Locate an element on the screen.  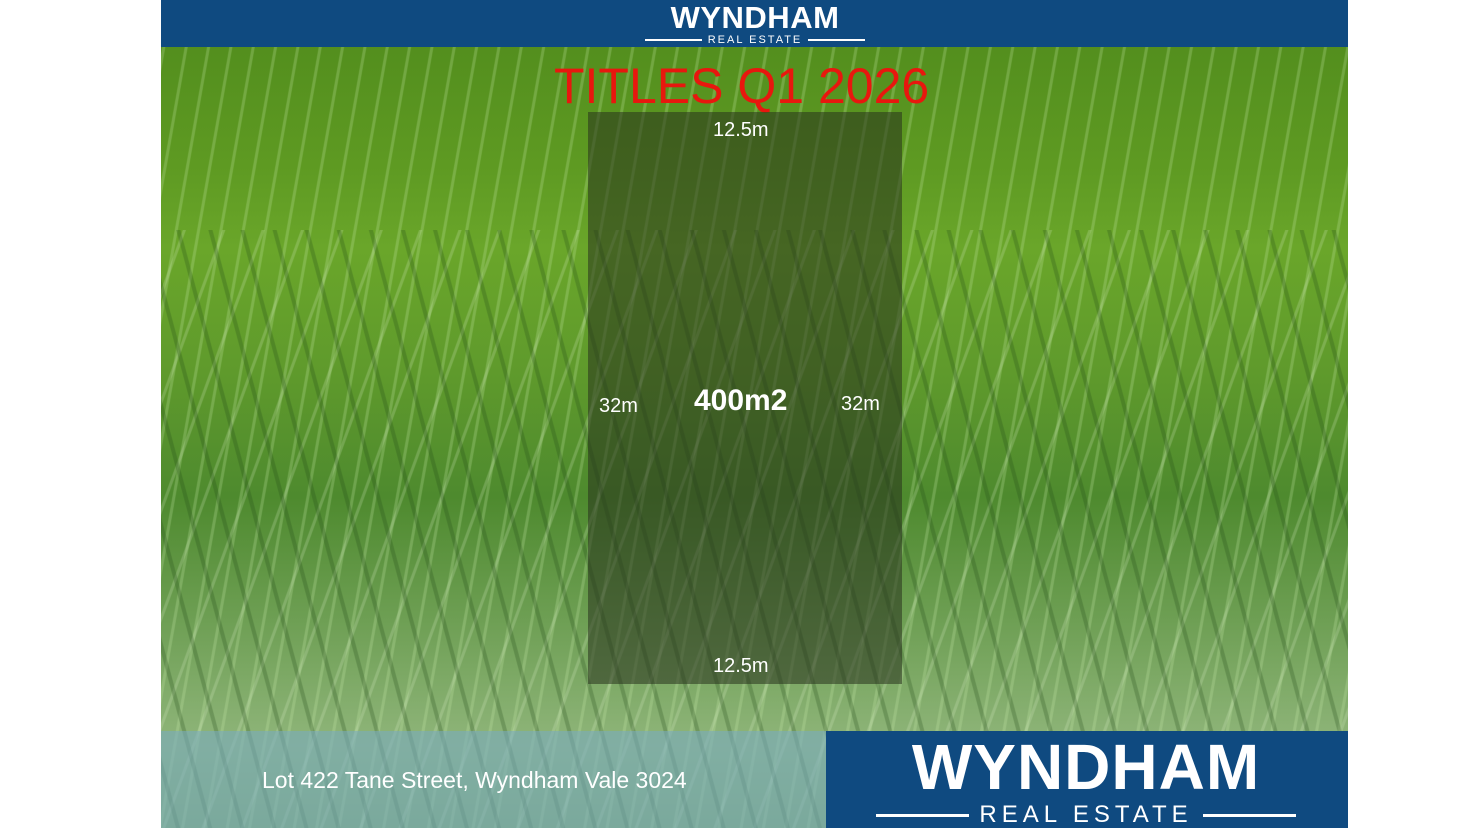
header-bar: WYNDHAM REAL ESTATE is located at coordinates (754, 23).